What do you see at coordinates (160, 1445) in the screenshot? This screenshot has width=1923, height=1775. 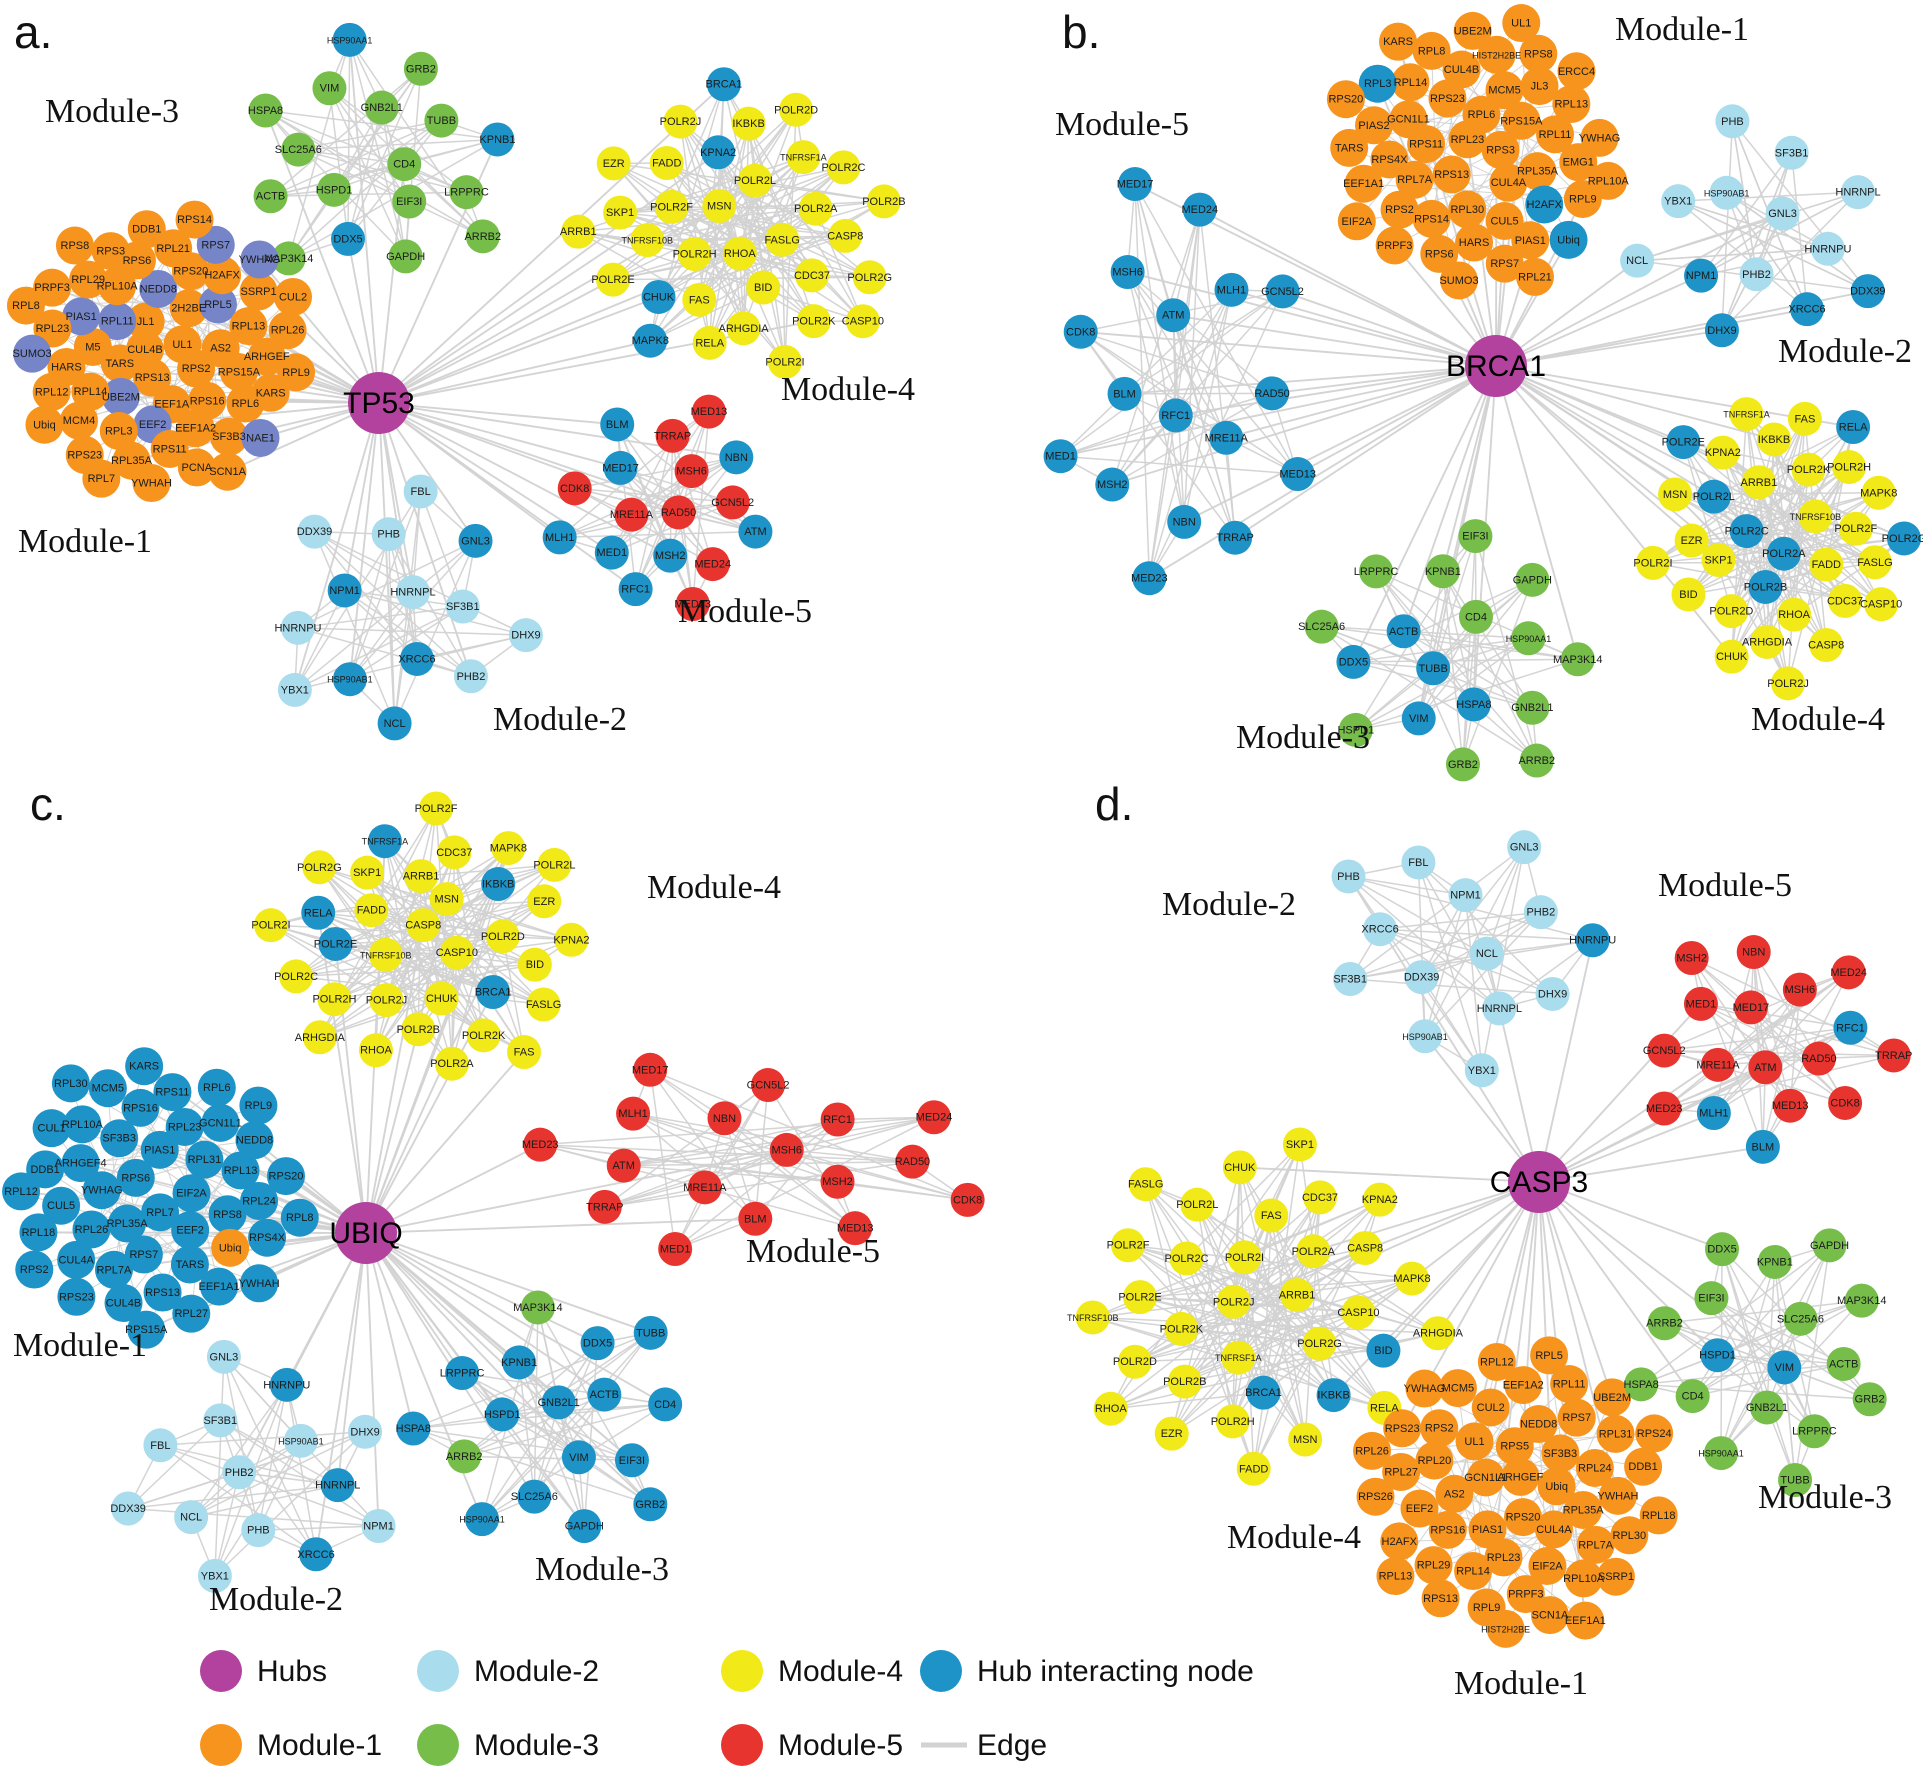 I see `node-FBL` at bounding box center [160, 1445].